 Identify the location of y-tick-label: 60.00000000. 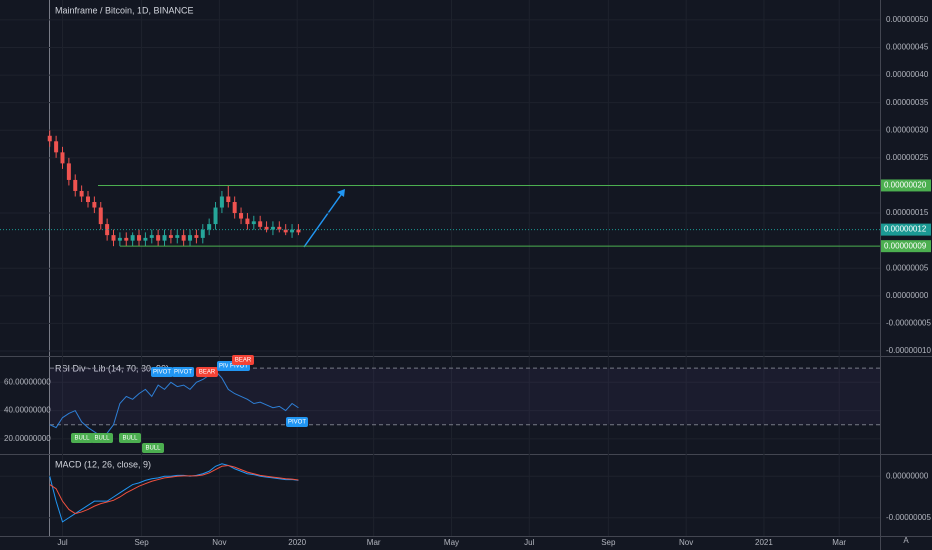
(27, 381).